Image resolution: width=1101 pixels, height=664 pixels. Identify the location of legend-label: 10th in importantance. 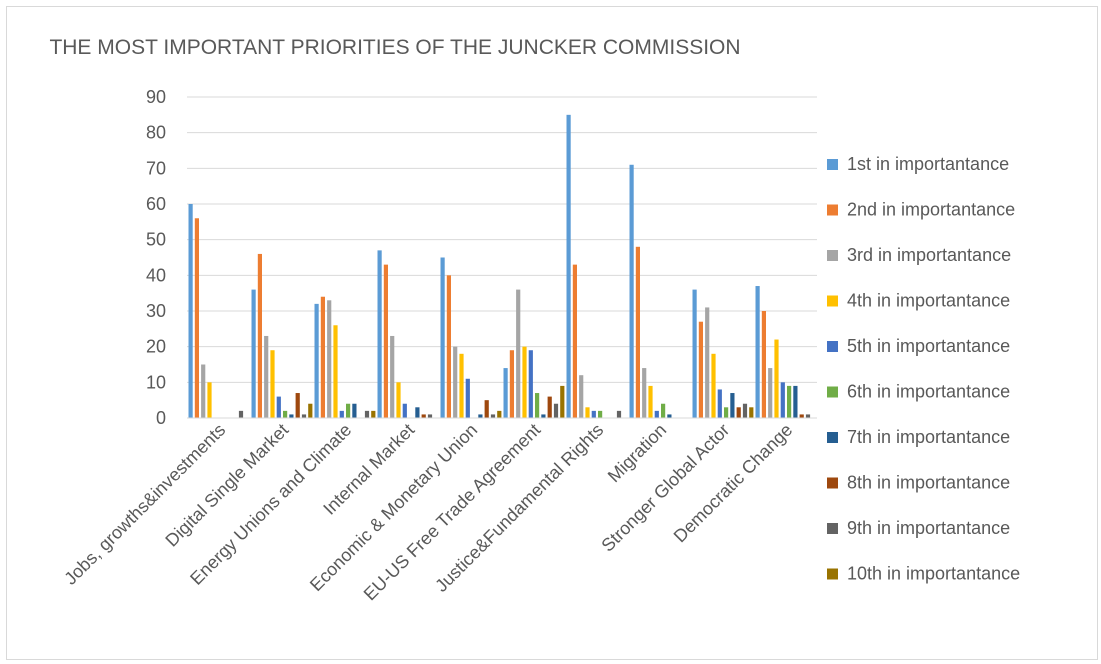
(933, 574).